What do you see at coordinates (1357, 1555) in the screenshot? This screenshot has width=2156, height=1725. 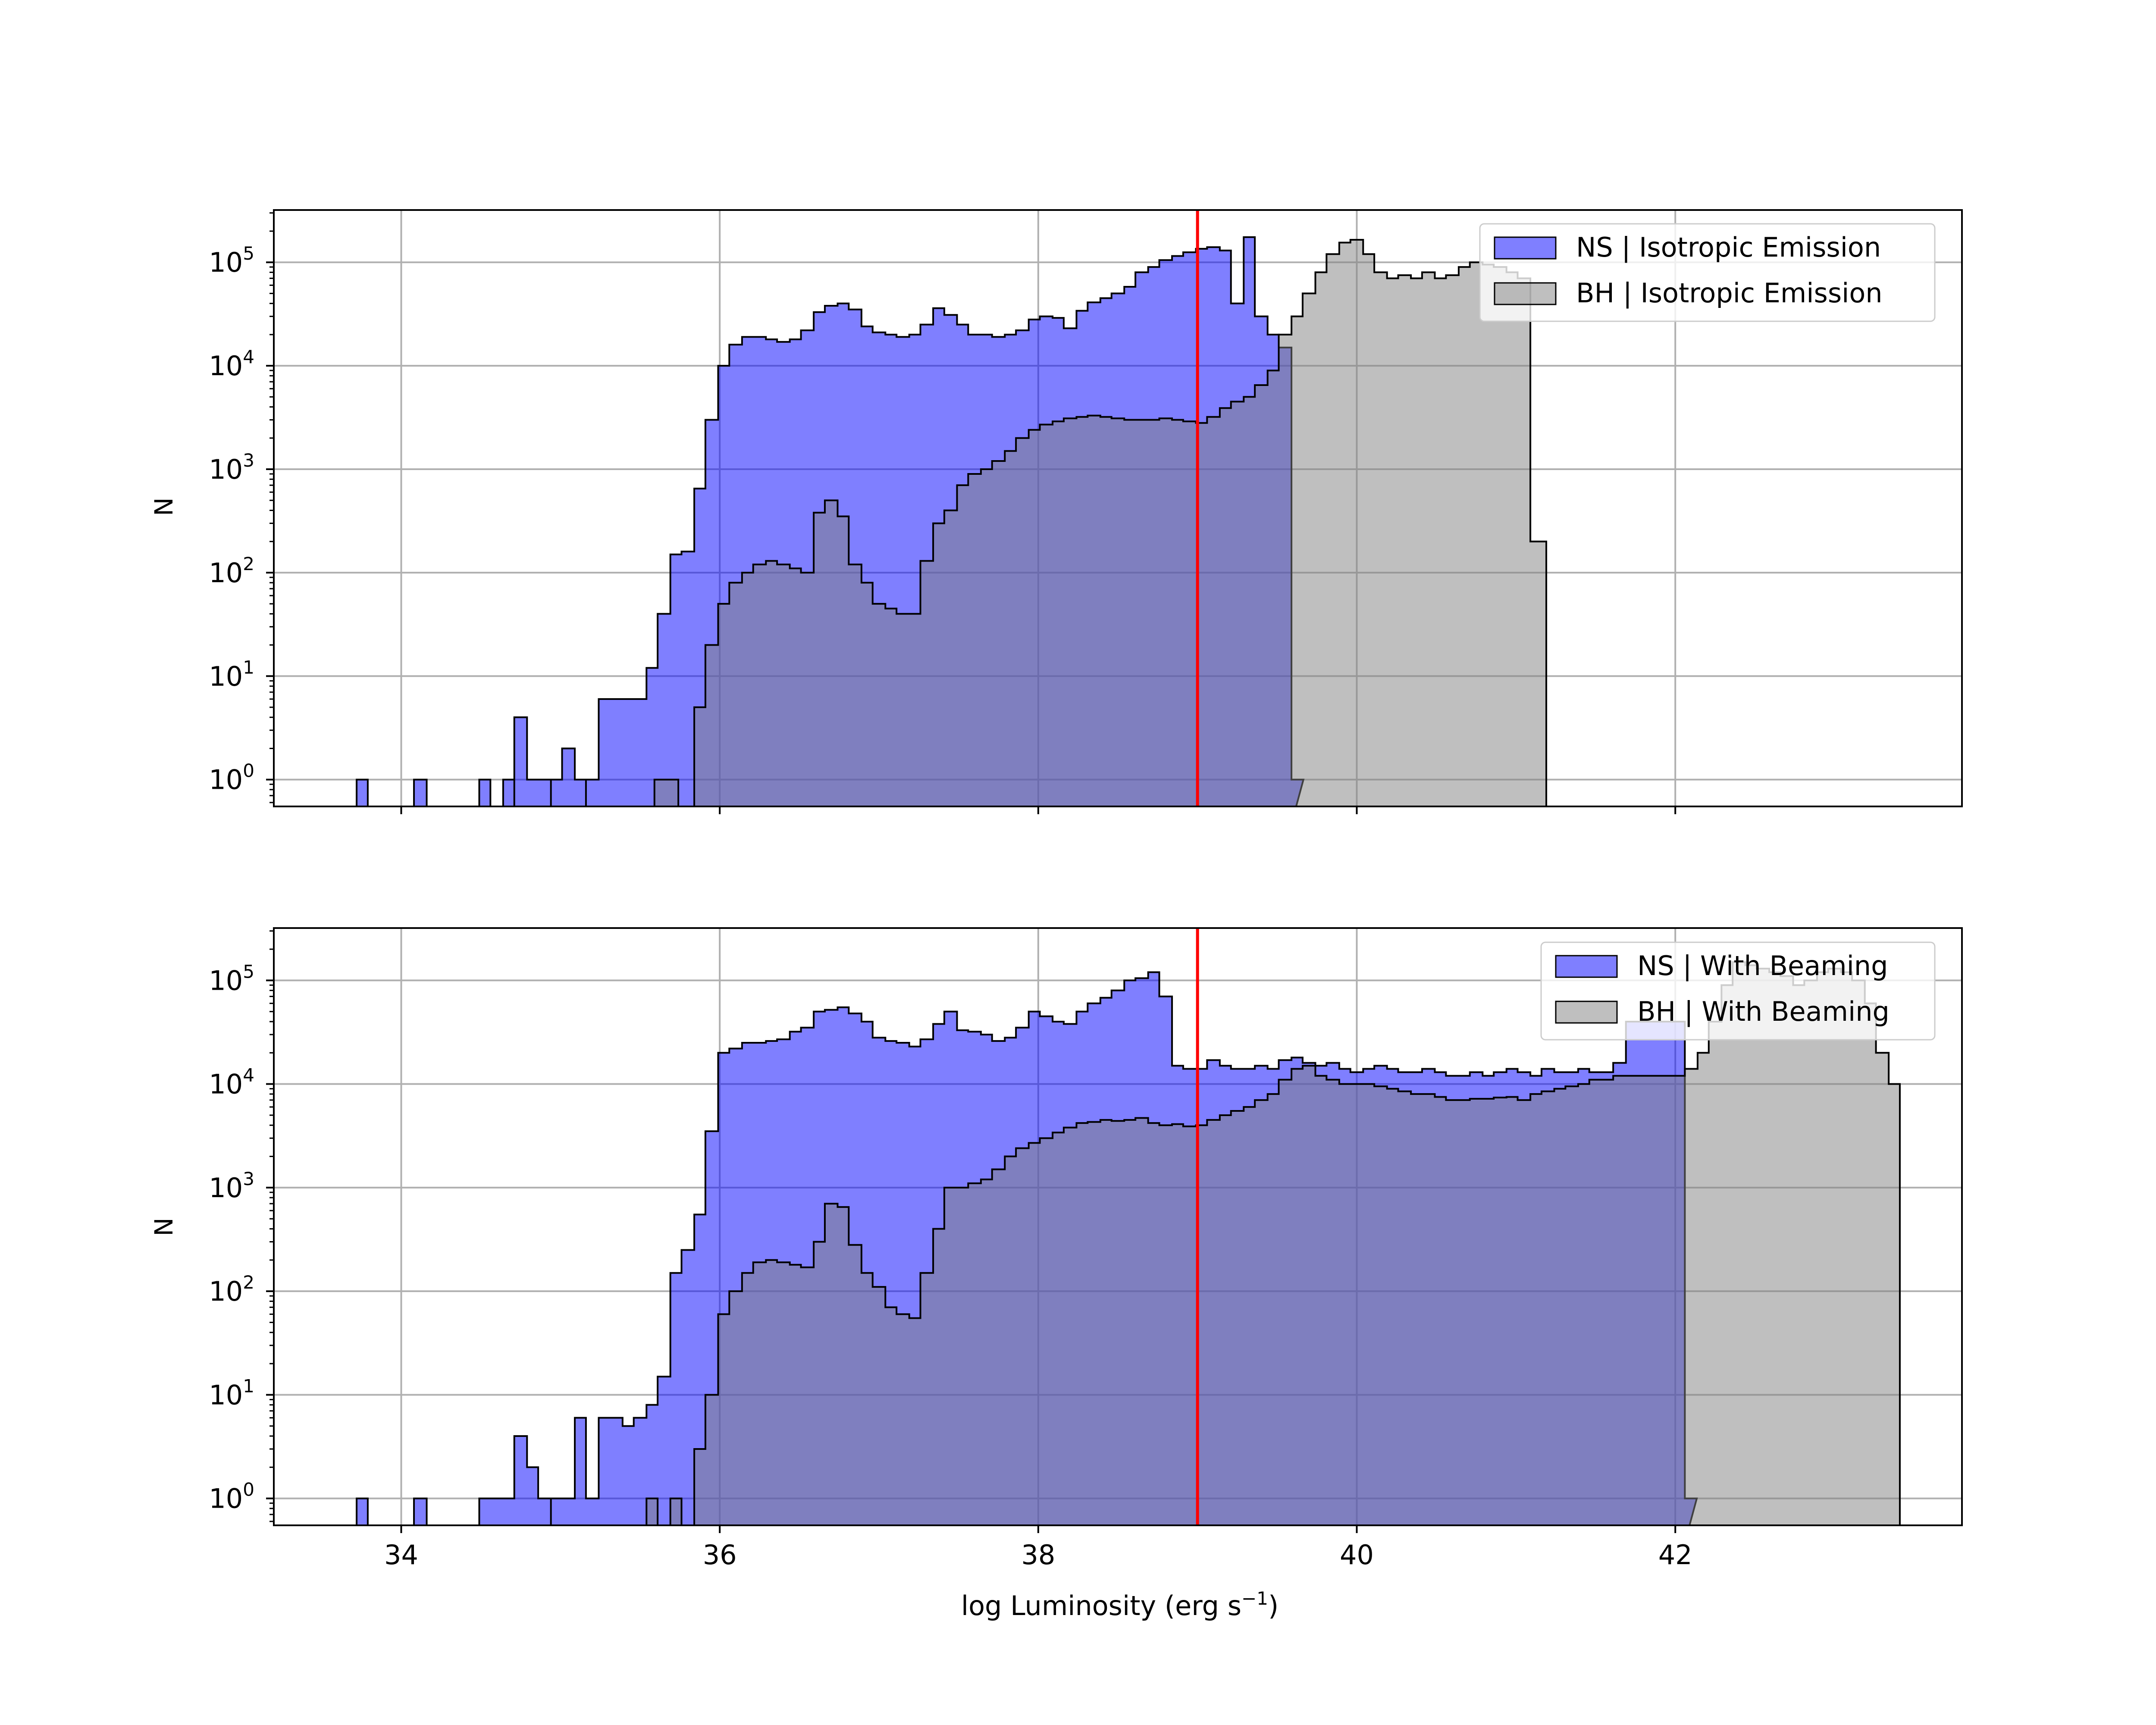 I see `bottom-x-tick-label: 40` at bounding box center [1357, 1555].